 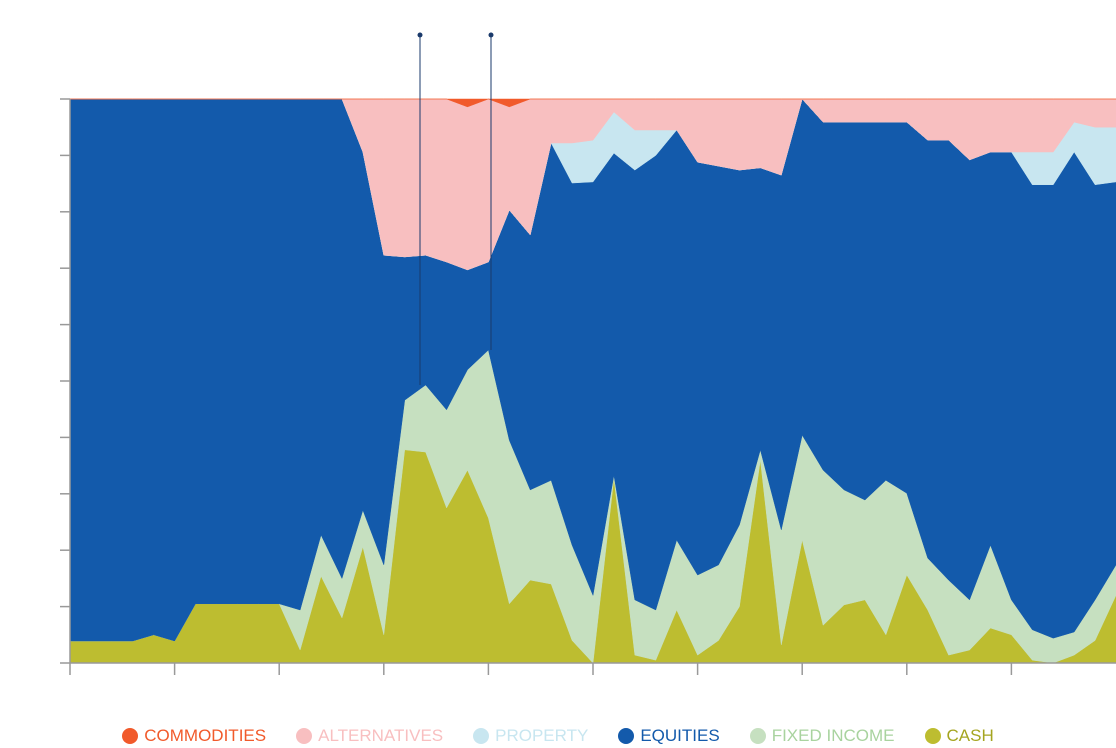 I want to click on legend-item: CASH, so click(x=959, y=736).